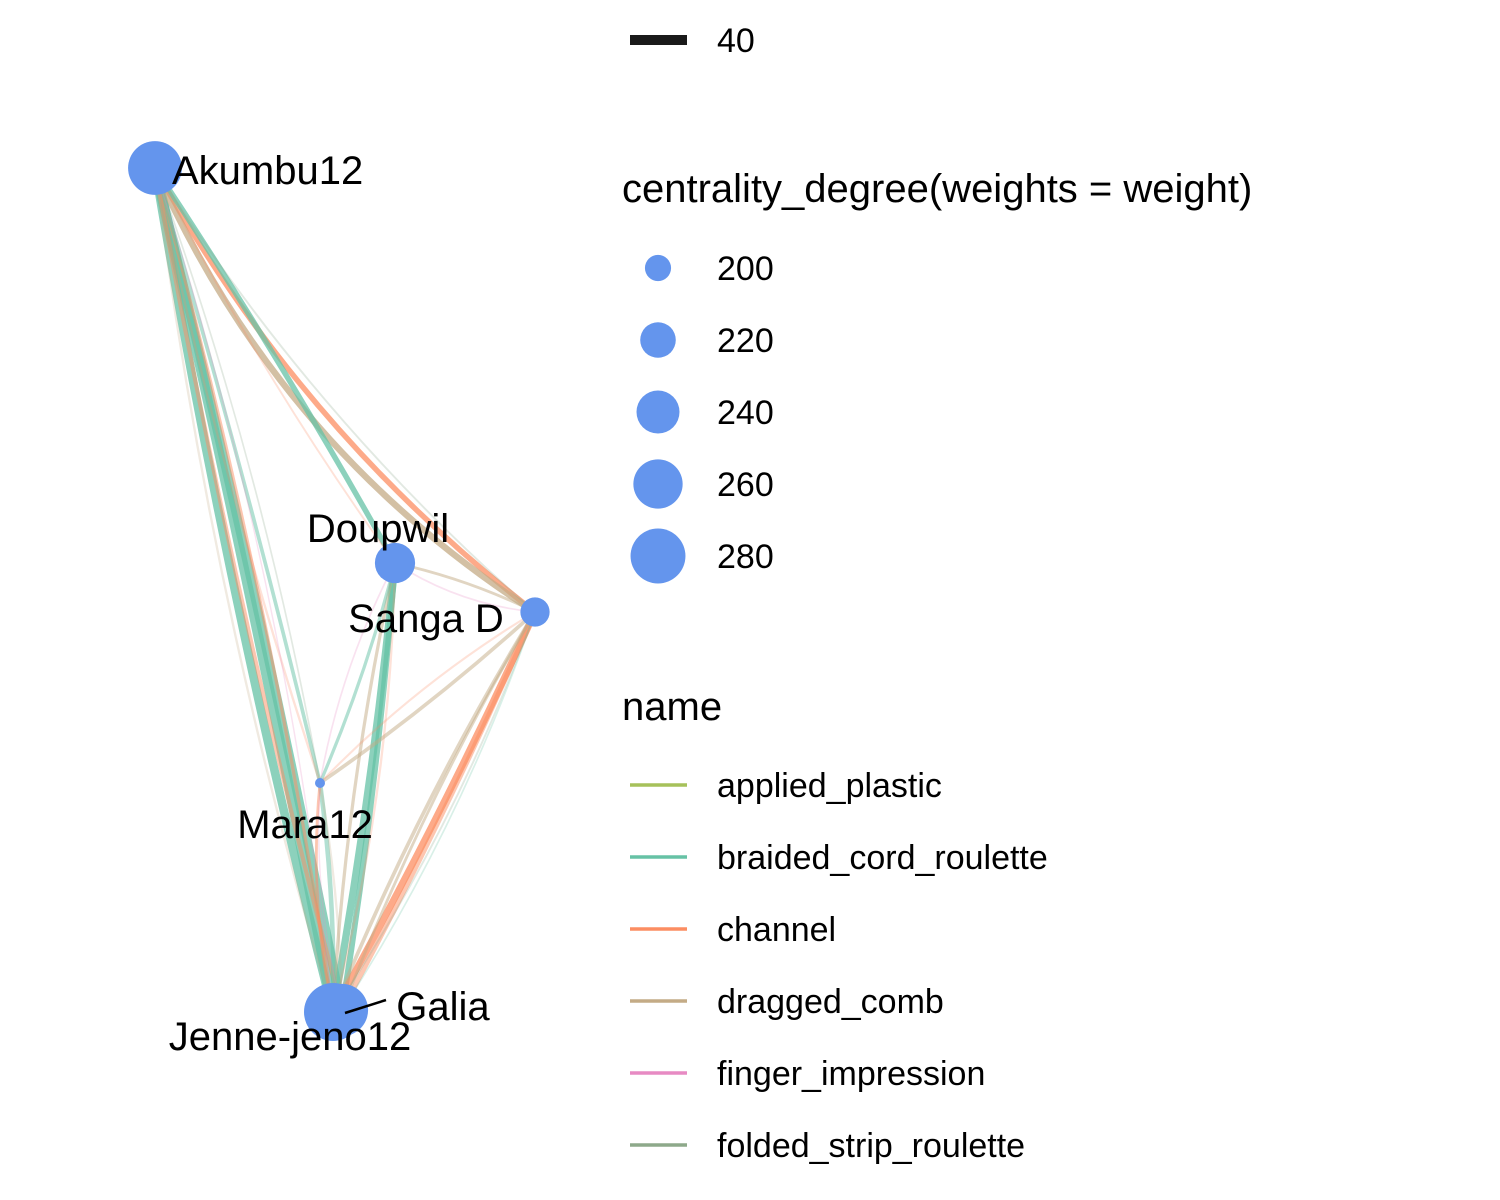  I want to click on edge-akumbu12-doupwil-braided_cord_roulette, so click(275, 365).